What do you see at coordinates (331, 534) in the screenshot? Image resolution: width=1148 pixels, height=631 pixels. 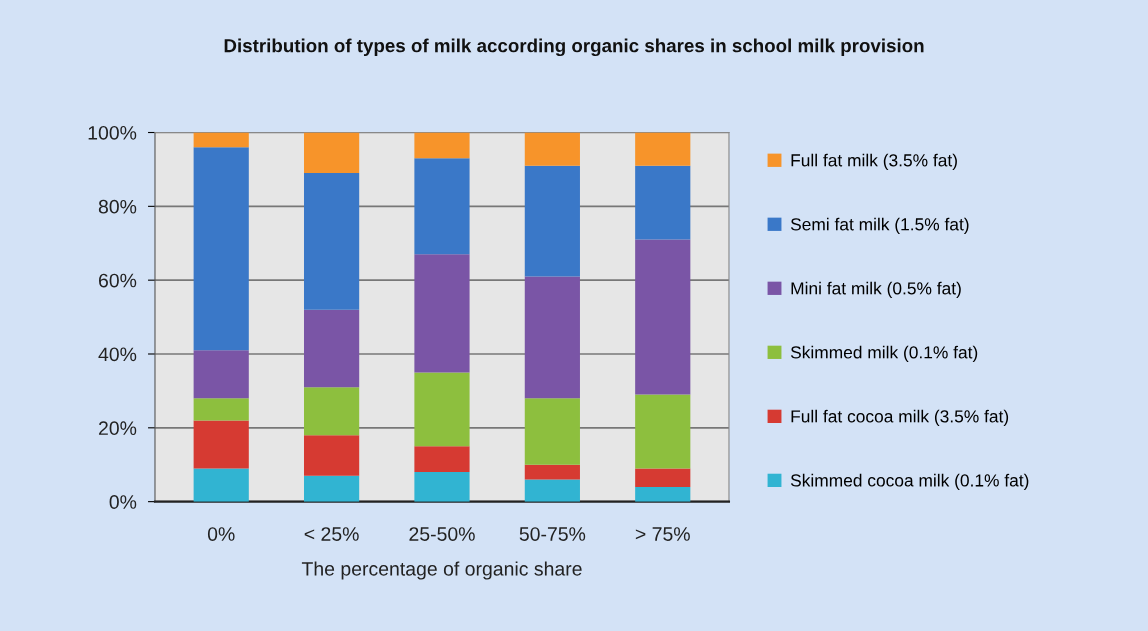 I see `x-tick-label: < 25%` at bounding box center [331, 534].